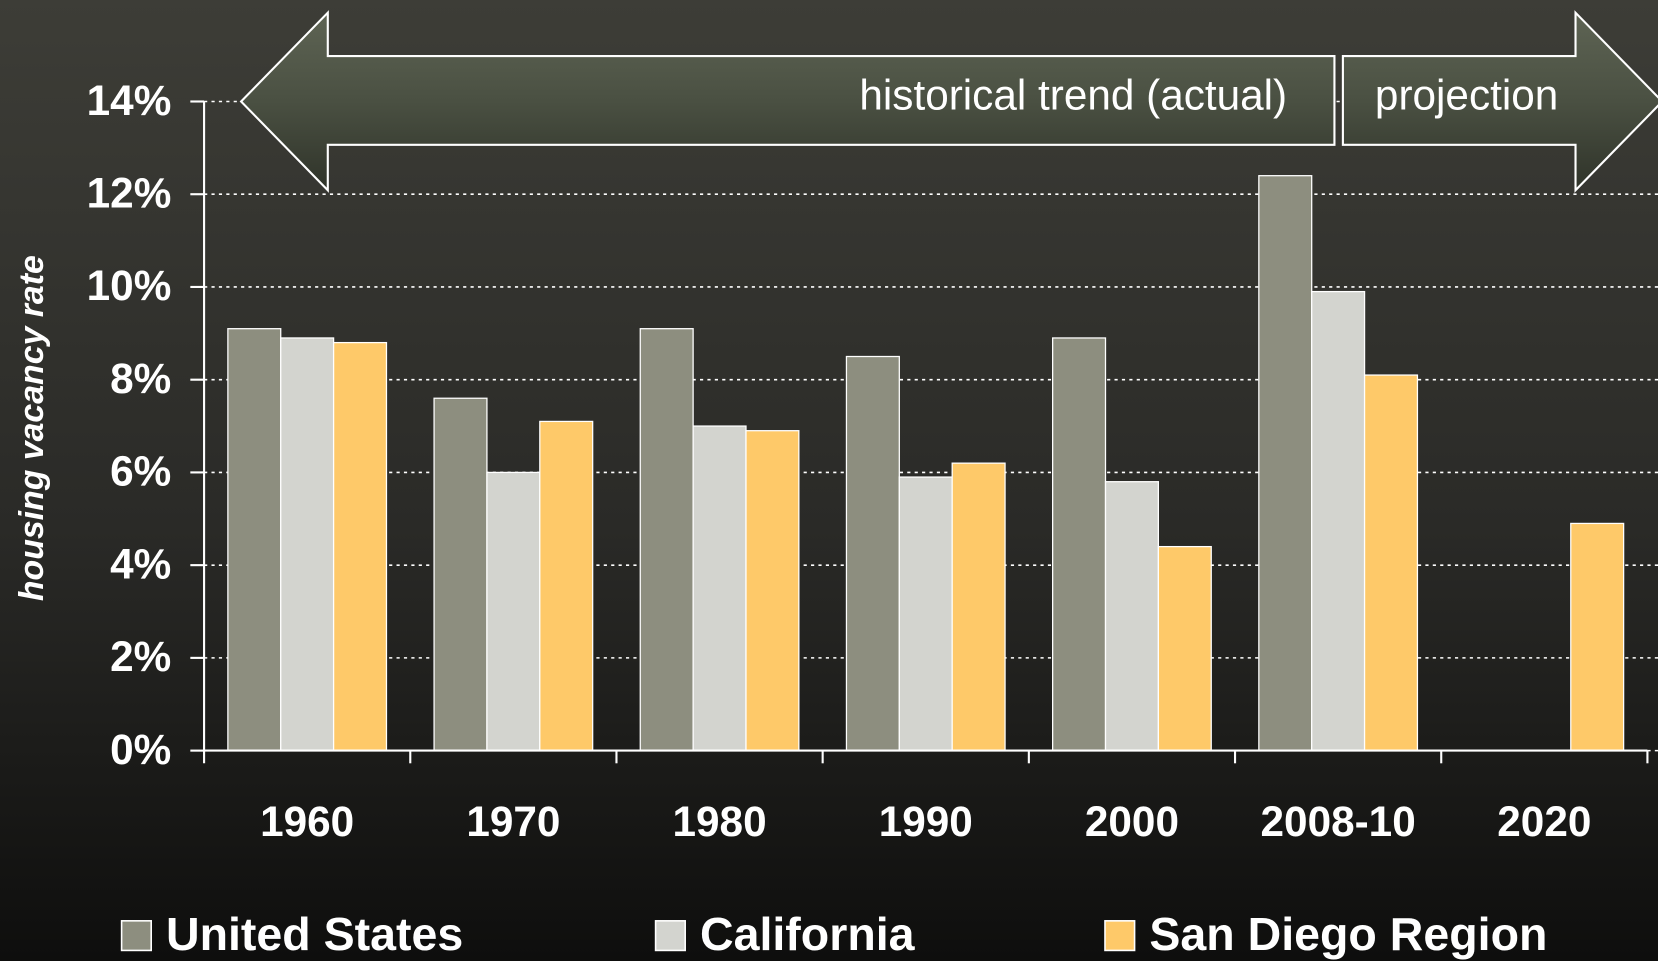  I want to click on y-tick-label: 0%, so click(140, 749).